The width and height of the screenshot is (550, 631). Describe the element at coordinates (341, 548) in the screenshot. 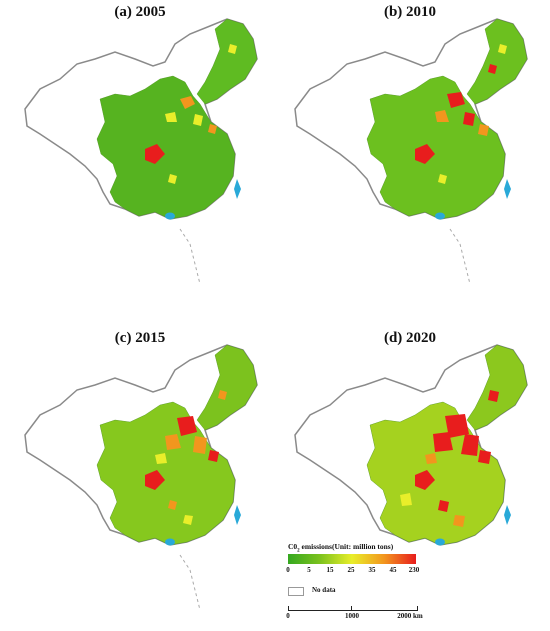

I see `legend-title: C02 emissions(Unit: million tons)` at that location.